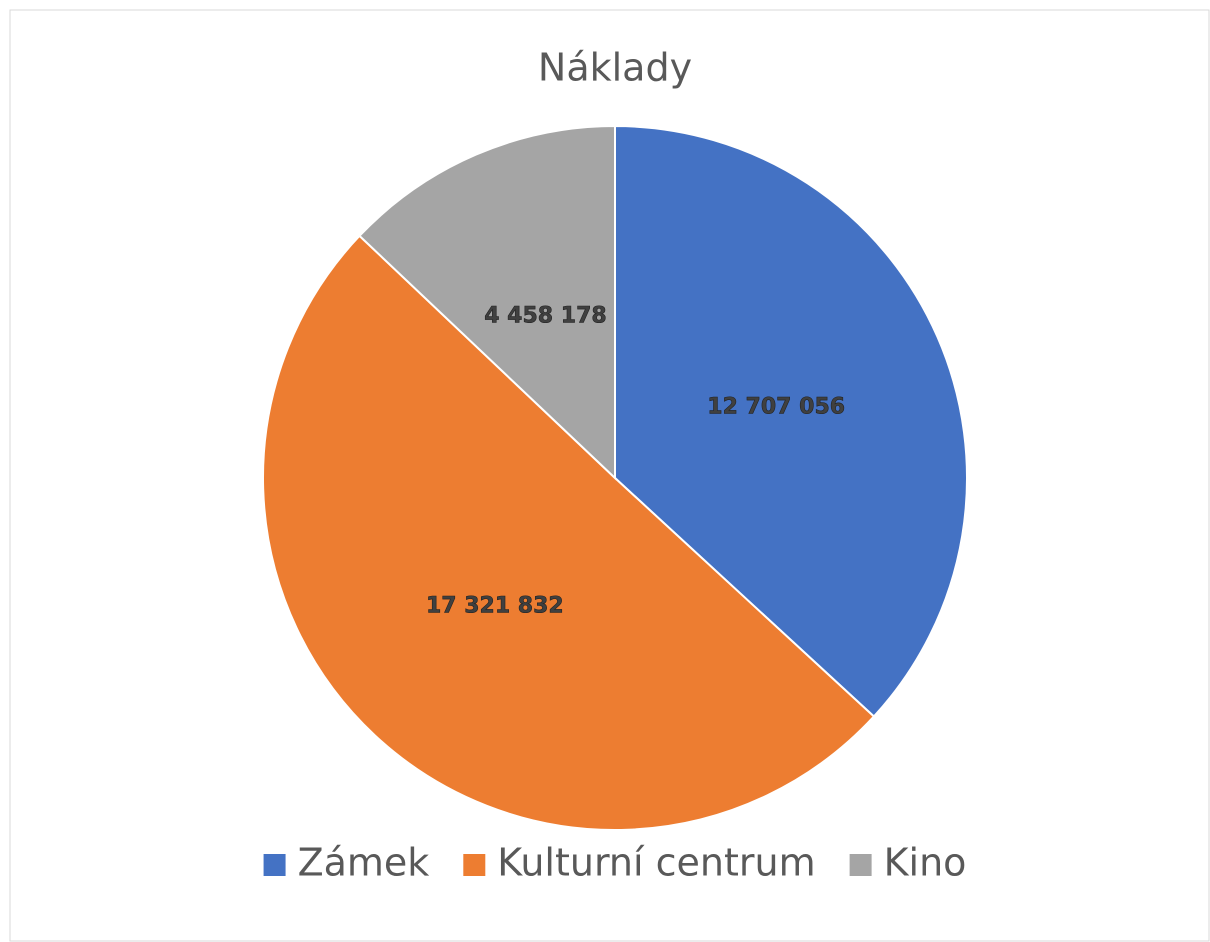 This screenshot has width=1210, height=942. What do you see at coordinates (925, 863) in the screenshot?
I see `legend-label: Kino` at bounding box center [925, 863].